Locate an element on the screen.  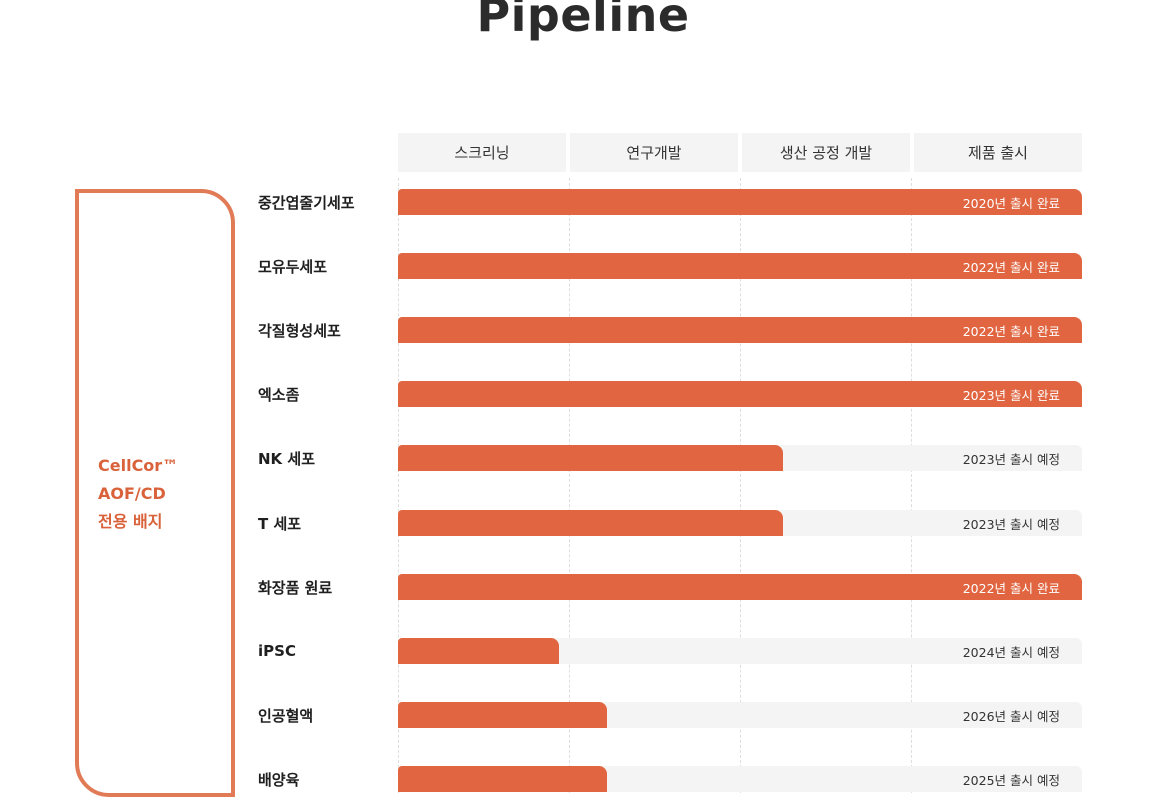
group-label: CellCor™ AOF/CD 전용 배지 is located at coordinates (138, 493).